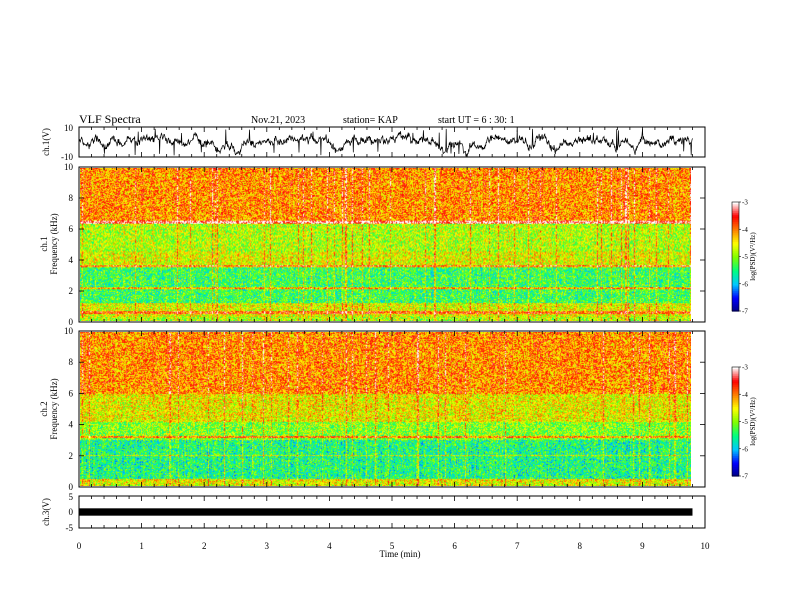 This screenshot has width=792, height=612. What do you see at coordinates (69, 331) in the screenshot?
I see `y-tick-label-p3-5: 10` at bounding box center [69, 331].